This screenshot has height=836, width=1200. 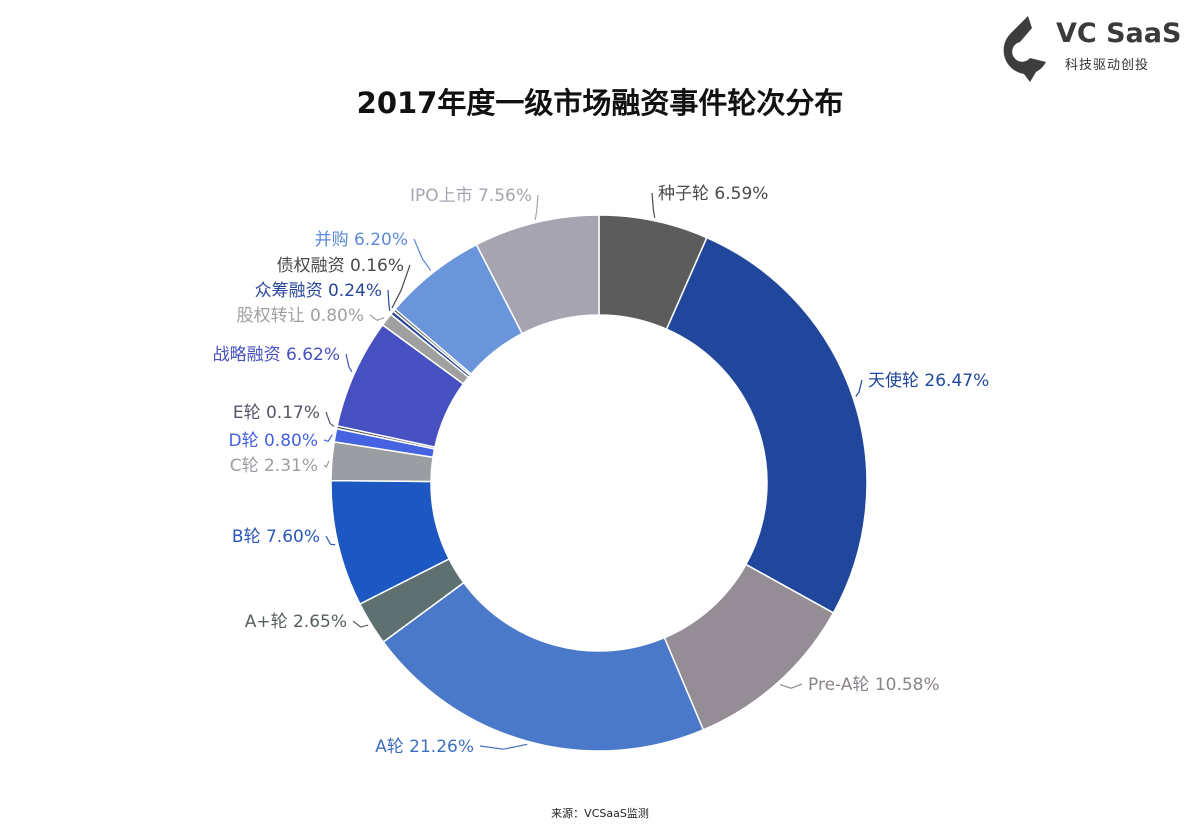 I want to click on slice-label: 众筹融资 0.24%, so click(x=318, y=291).